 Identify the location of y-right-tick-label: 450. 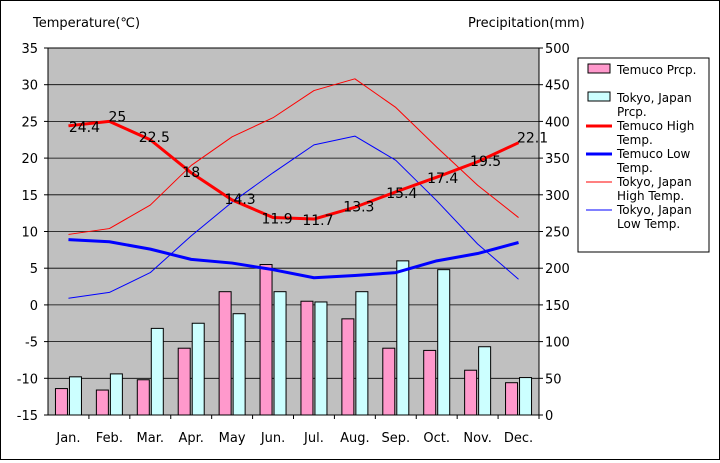
(557, 86).